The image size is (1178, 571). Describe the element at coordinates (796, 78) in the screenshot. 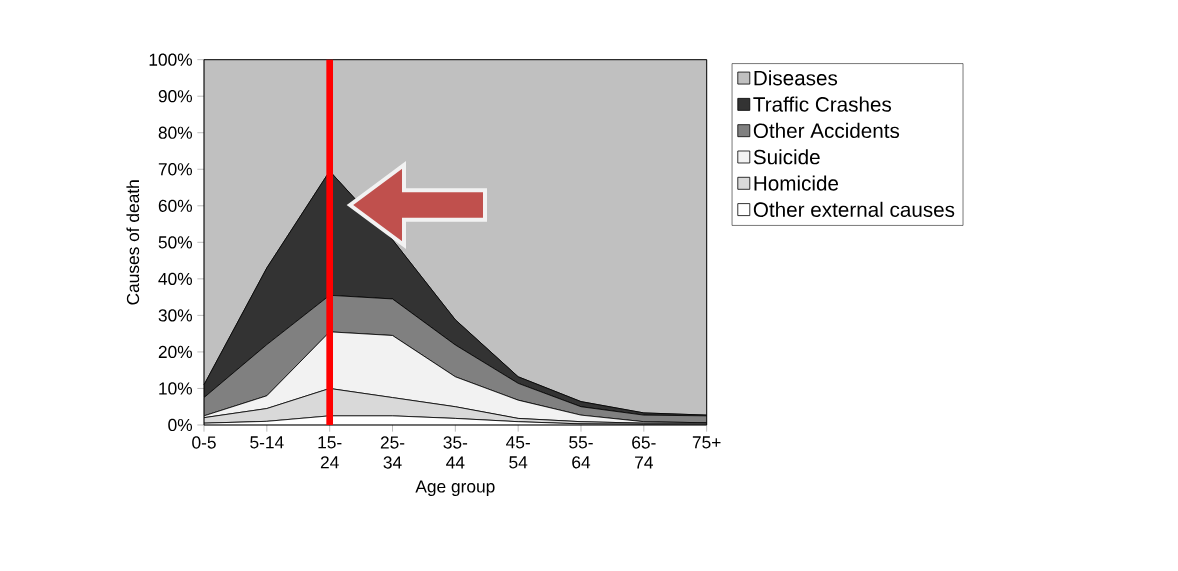

I see `legend-label: Diseases` at that location.